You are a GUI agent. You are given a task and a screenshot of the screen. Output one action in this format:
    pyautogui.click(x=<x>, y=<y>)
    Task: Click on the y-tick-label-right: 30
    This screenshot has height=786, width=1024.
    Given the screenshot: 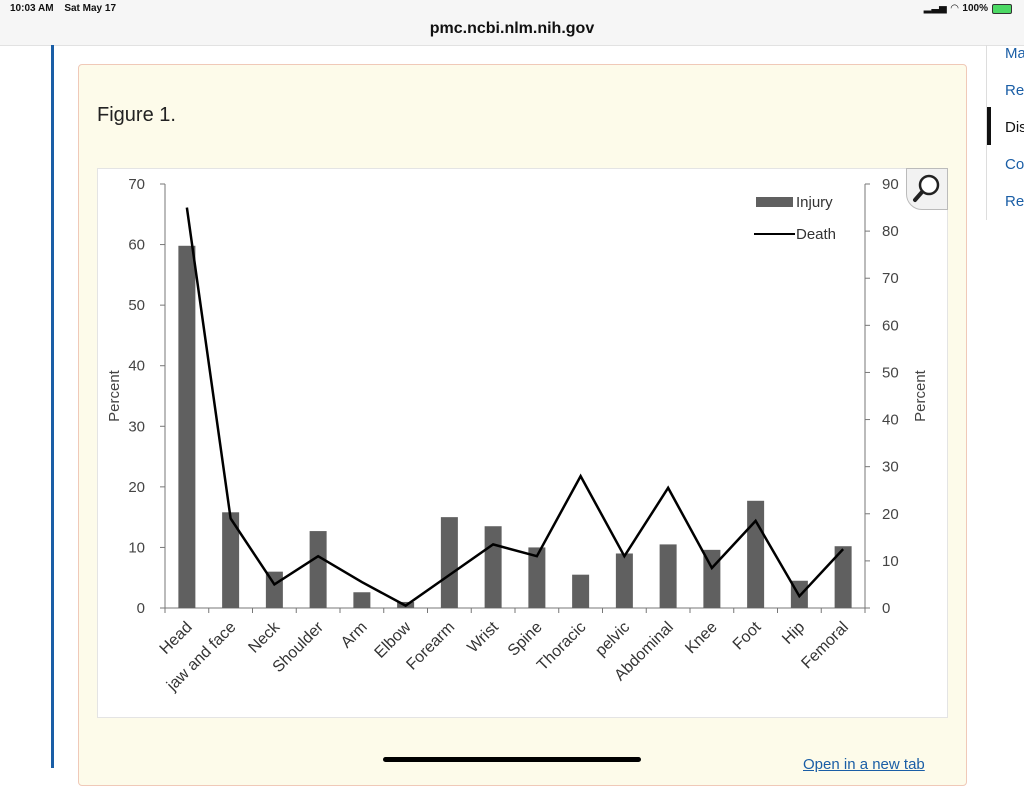 What is the action you would take?
    pyautogui.click(x=890, y=467)
    